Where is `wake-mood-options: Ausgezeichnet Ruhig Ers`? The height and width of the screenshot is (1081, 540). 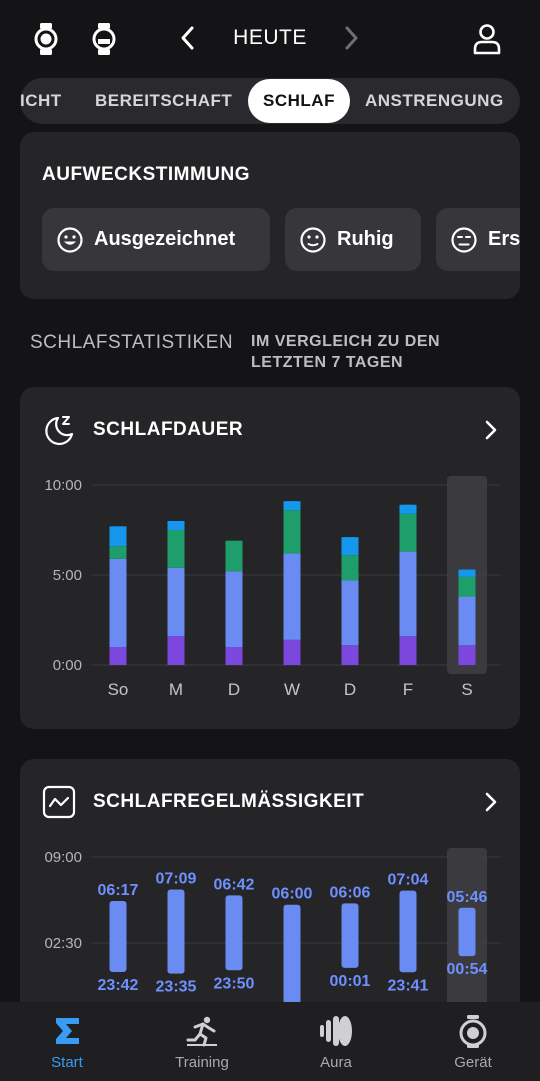
wake-mood-options: Ausgezeichnet Ruhig Ers is located at coordinates (281, 240).